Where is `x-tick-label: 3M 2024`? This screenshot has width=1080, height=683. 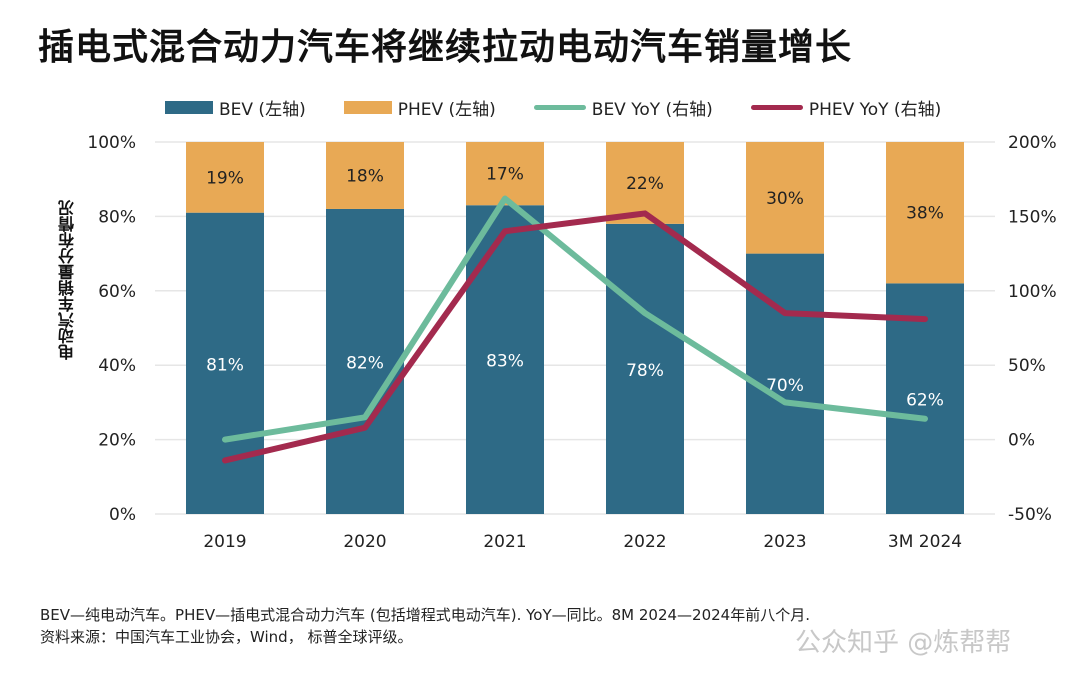 x-tick-label: 3M 2024 is located at coordinates (925, 542).